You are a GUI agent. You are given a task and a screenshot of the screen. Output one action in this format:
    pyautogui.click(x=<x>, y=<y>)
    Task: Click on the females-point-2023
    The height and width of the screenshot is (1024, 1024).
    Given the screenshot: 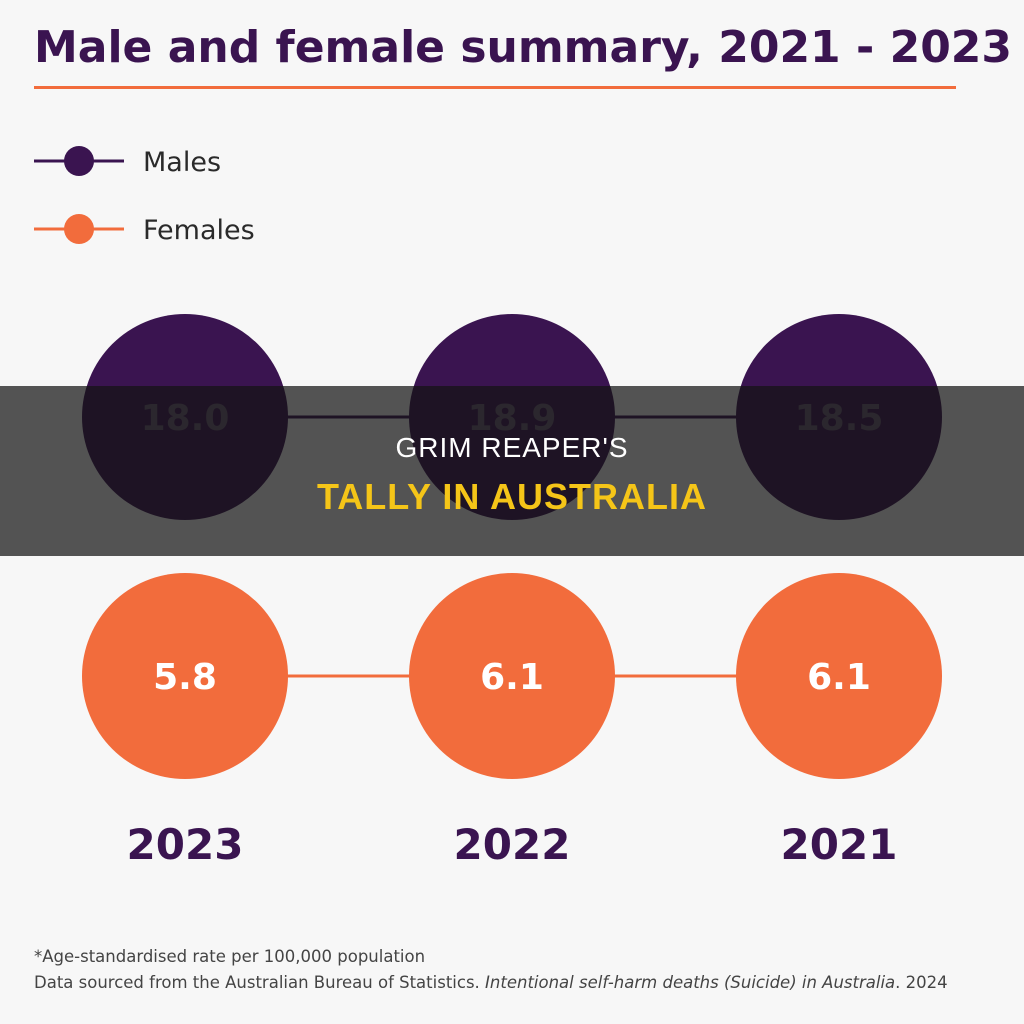 What is the action you would take?
    pyautogui.click(x=185, y=676)
    